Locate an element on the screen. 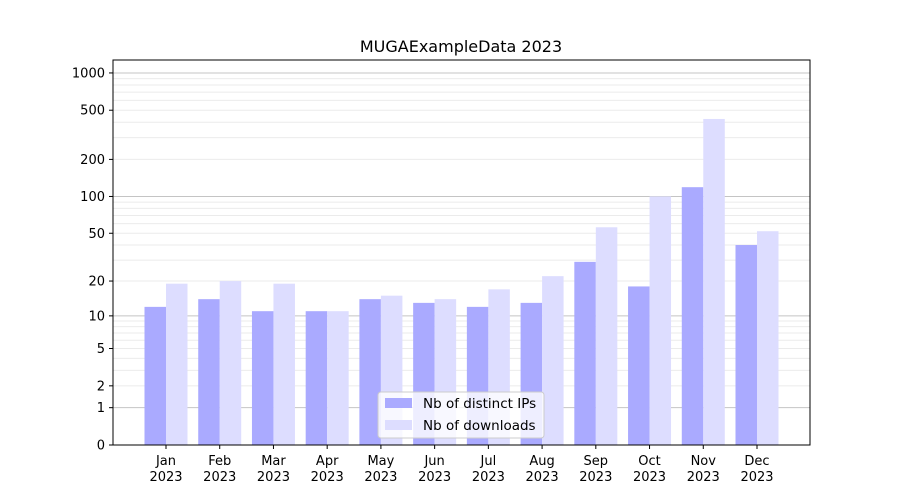 The width and height of the screenshot is (900, 504). y-tick-label: 50 is located at coordinates (96, 234).